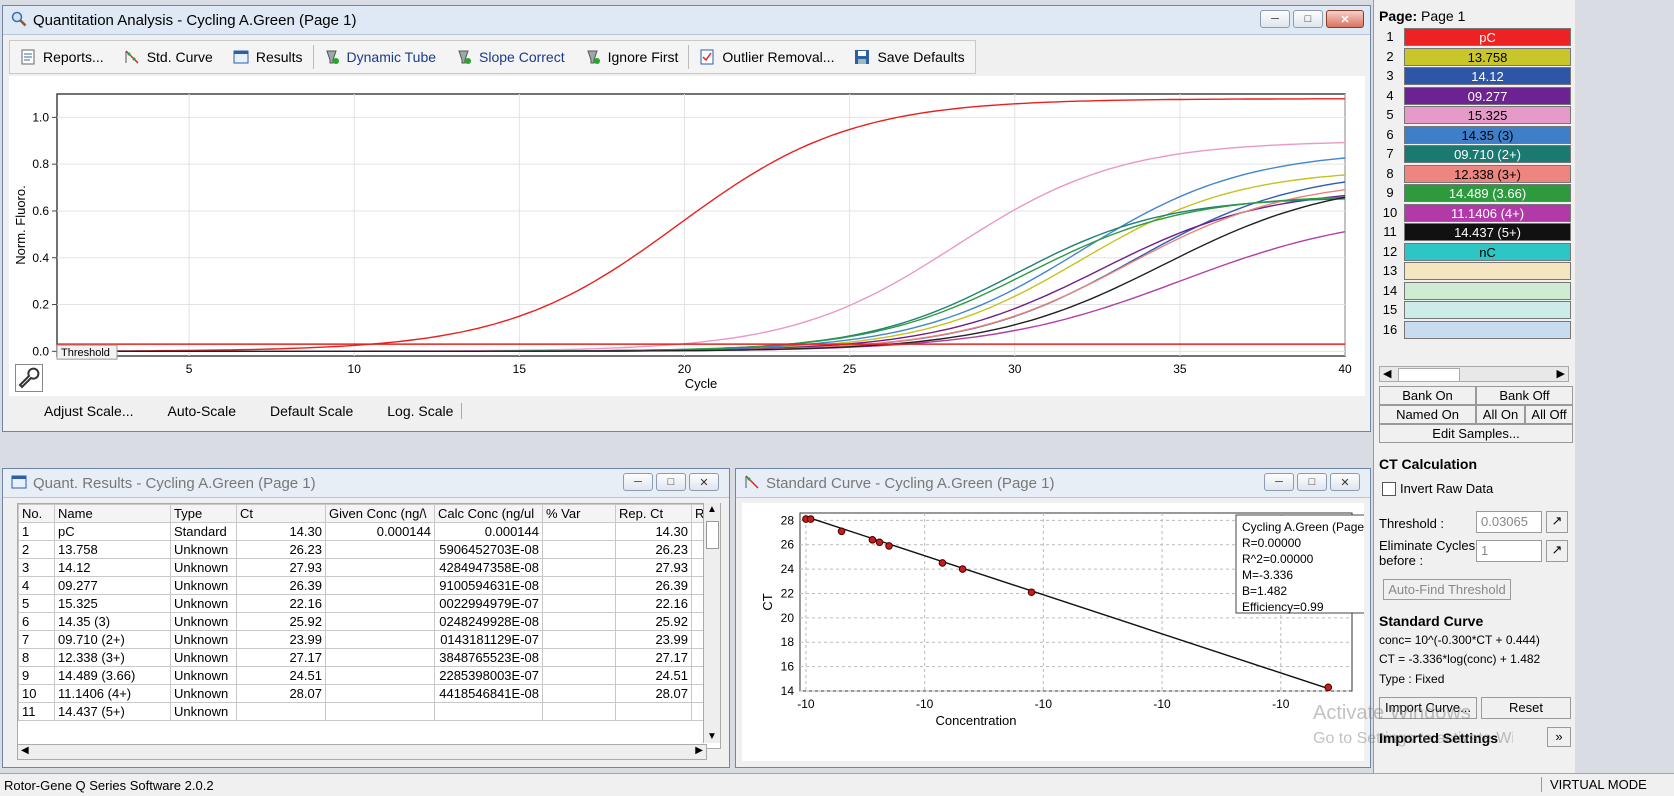 This screenshot has width=1674, height=796. Describe the element at coordinates (488, 693) in the screenshot. I see `table-cell: 4418546841E-08` at that location.